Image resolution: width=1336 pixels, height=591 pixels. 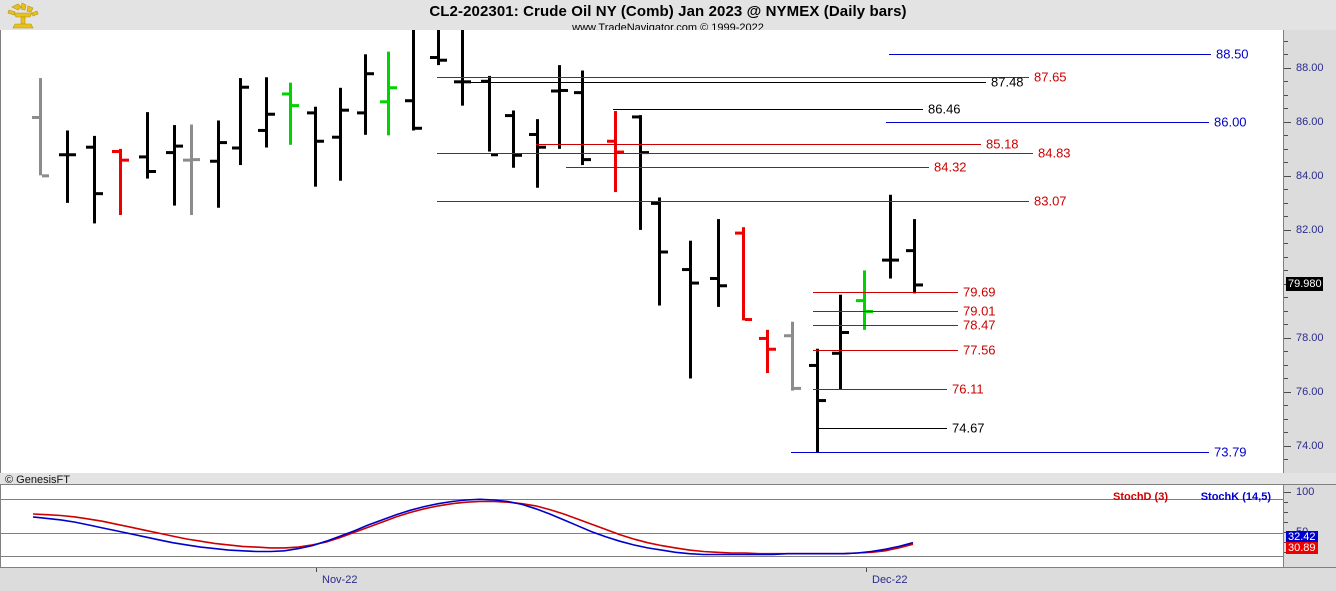 What do you see at coordinates (1310, 392) in the screenshot?
I see `price-axis-label: 76.00` at bounding box center [1310, 392].